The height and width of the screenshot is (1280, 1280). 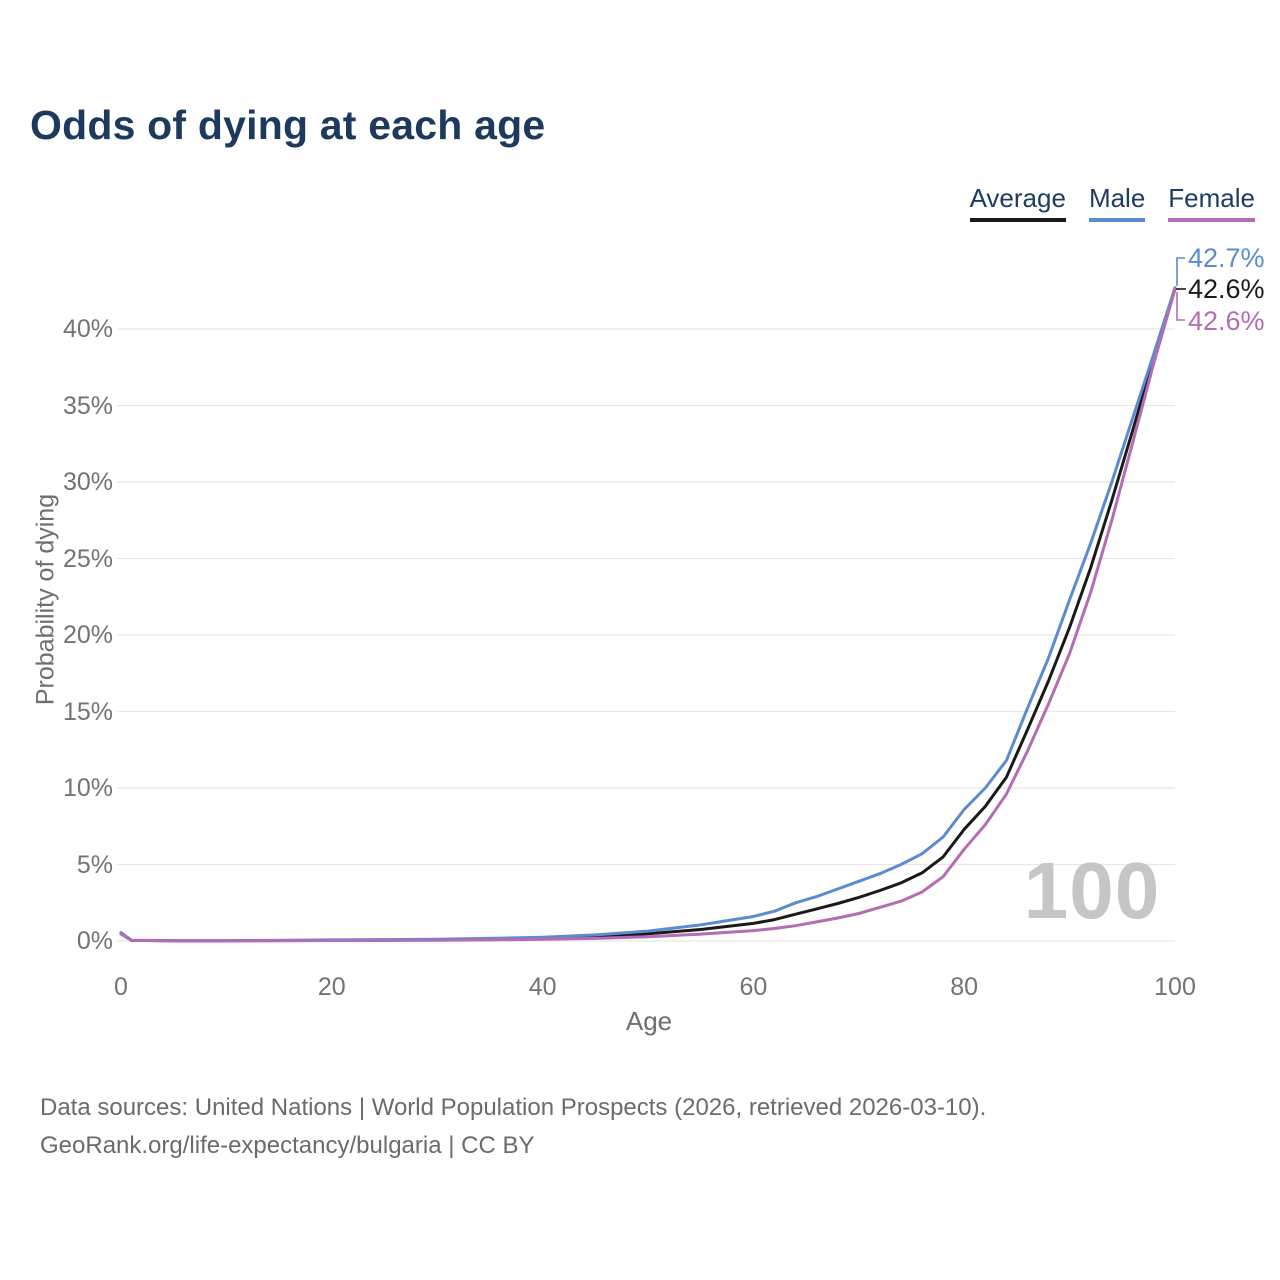 What do you see at coordinates (1226, 258) in the screenshot?
I see `end-value-male: 42.7%` at bounding box center [1226, 258].